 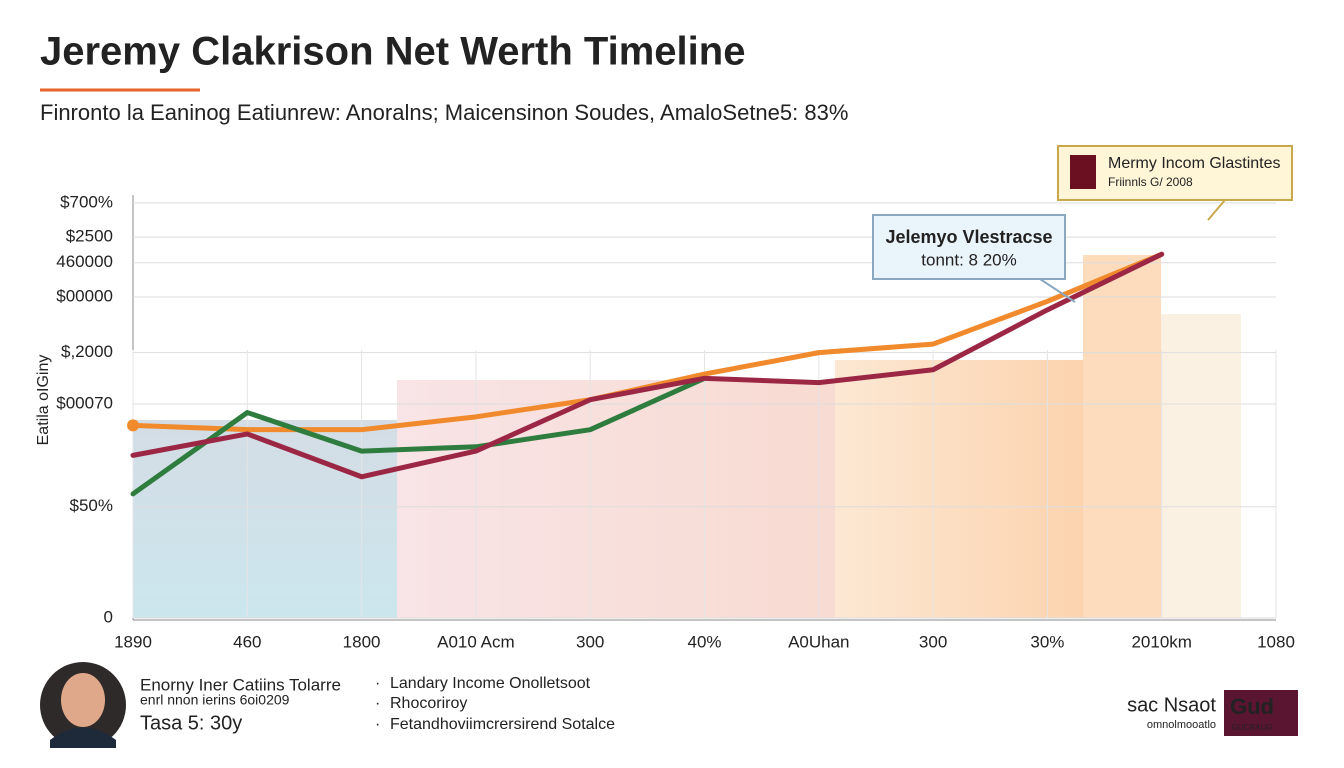 I want to click on portrait-suit, so click(x=83, y=737).